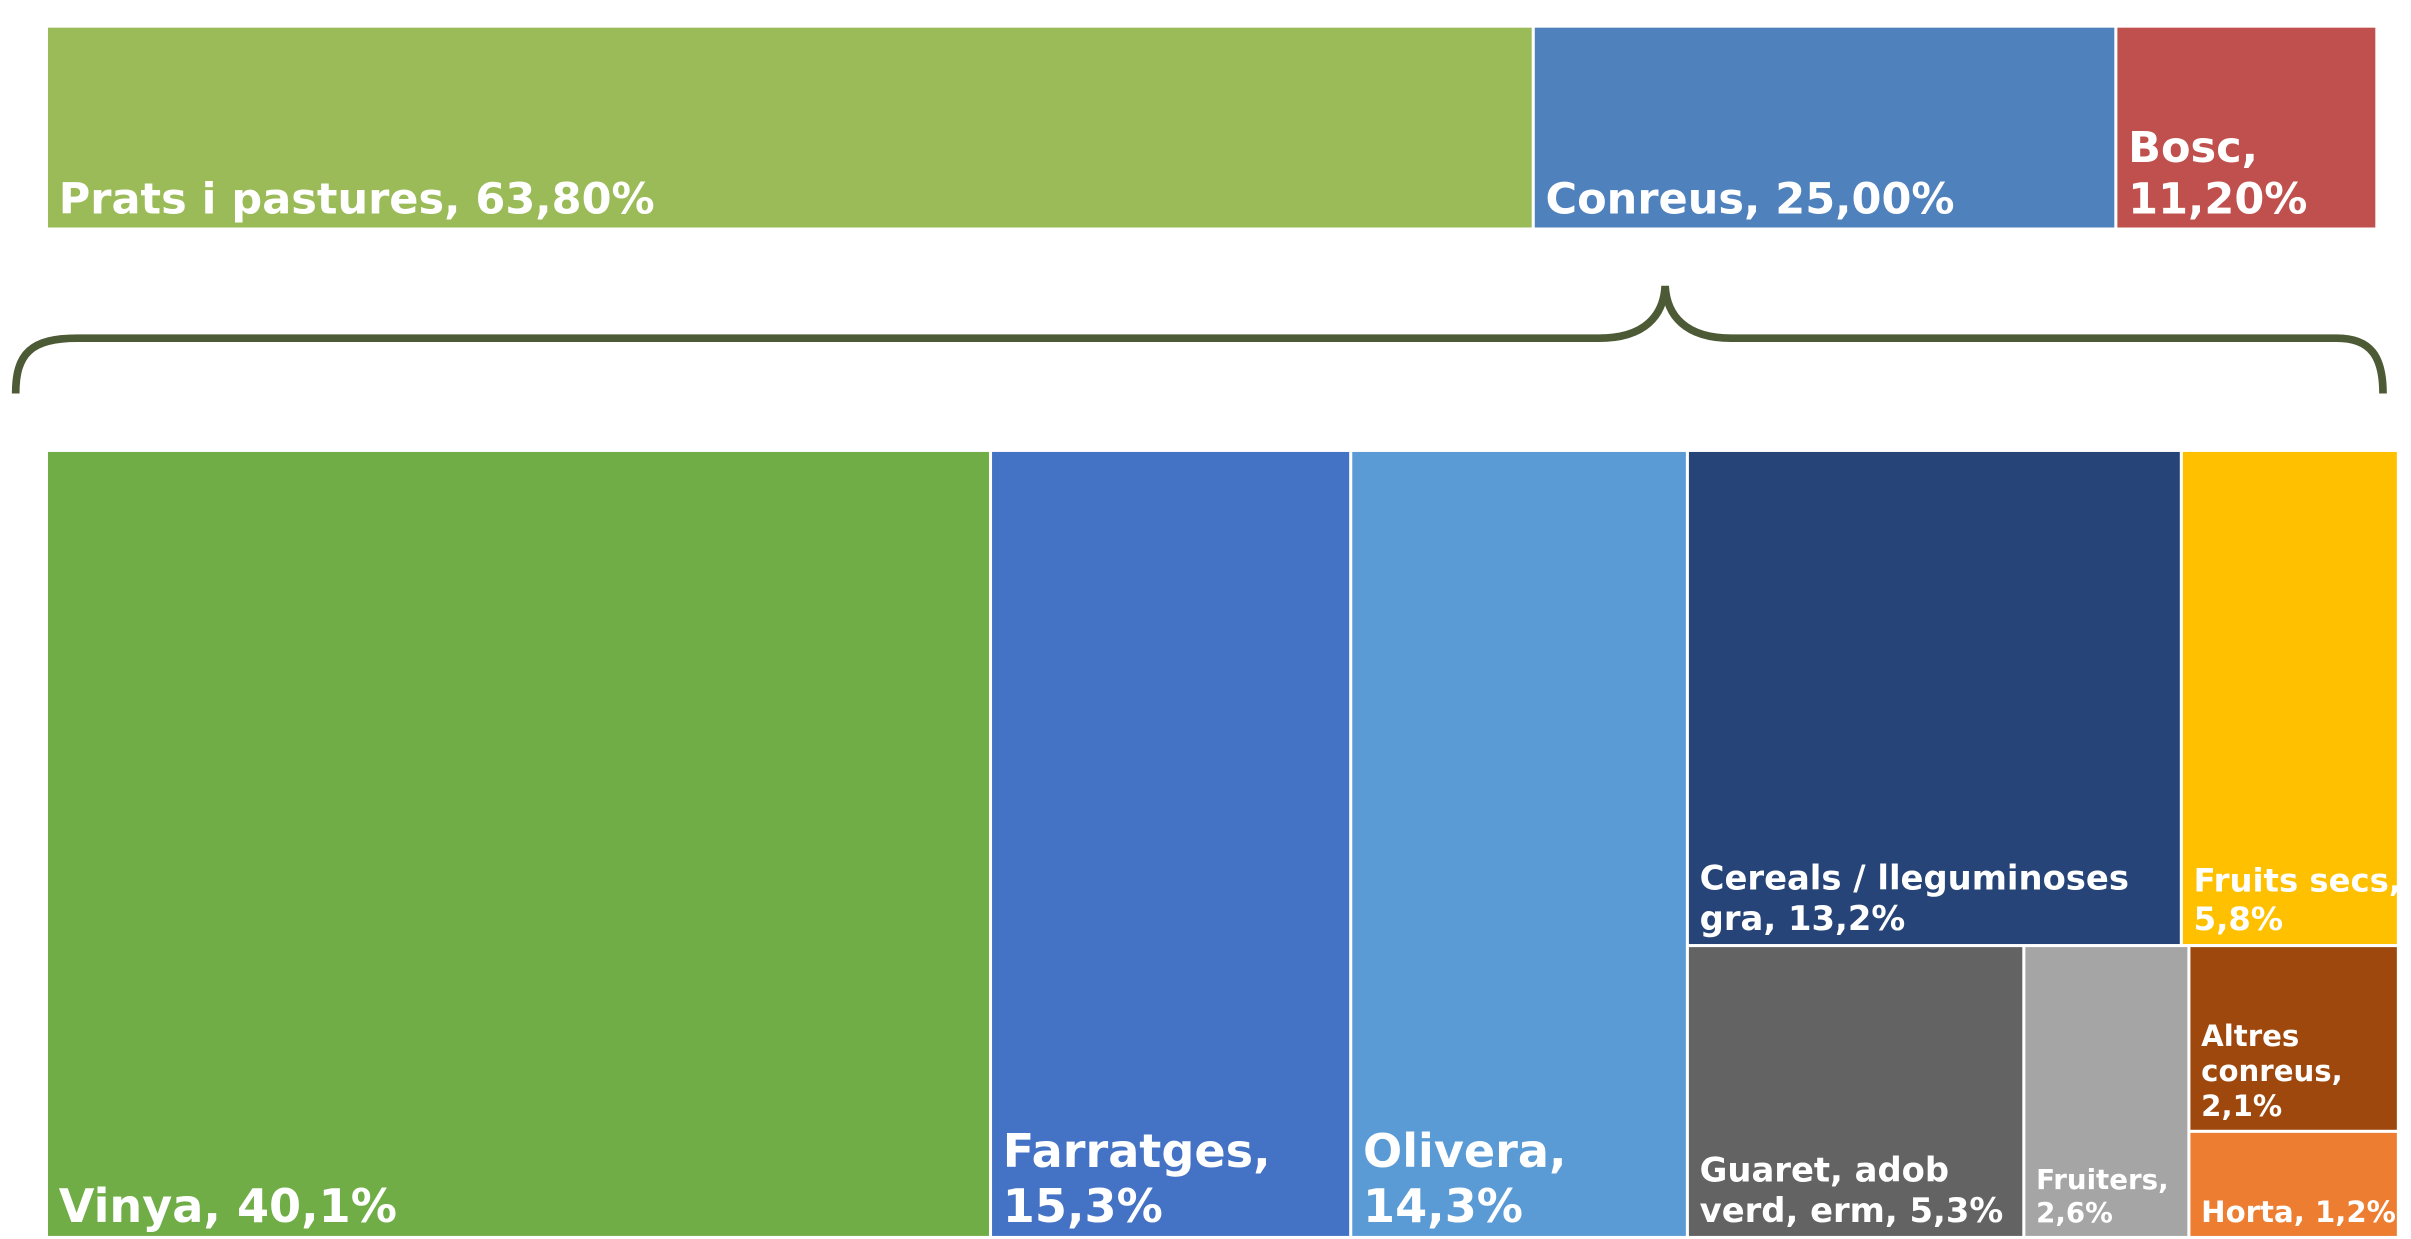 The width and height of the screenshot is (2411, 1239). Describe the element at coordinates (1852, 1210) in the screenshot. I see `tile-label: verd, erm, 5,3%` at that location.